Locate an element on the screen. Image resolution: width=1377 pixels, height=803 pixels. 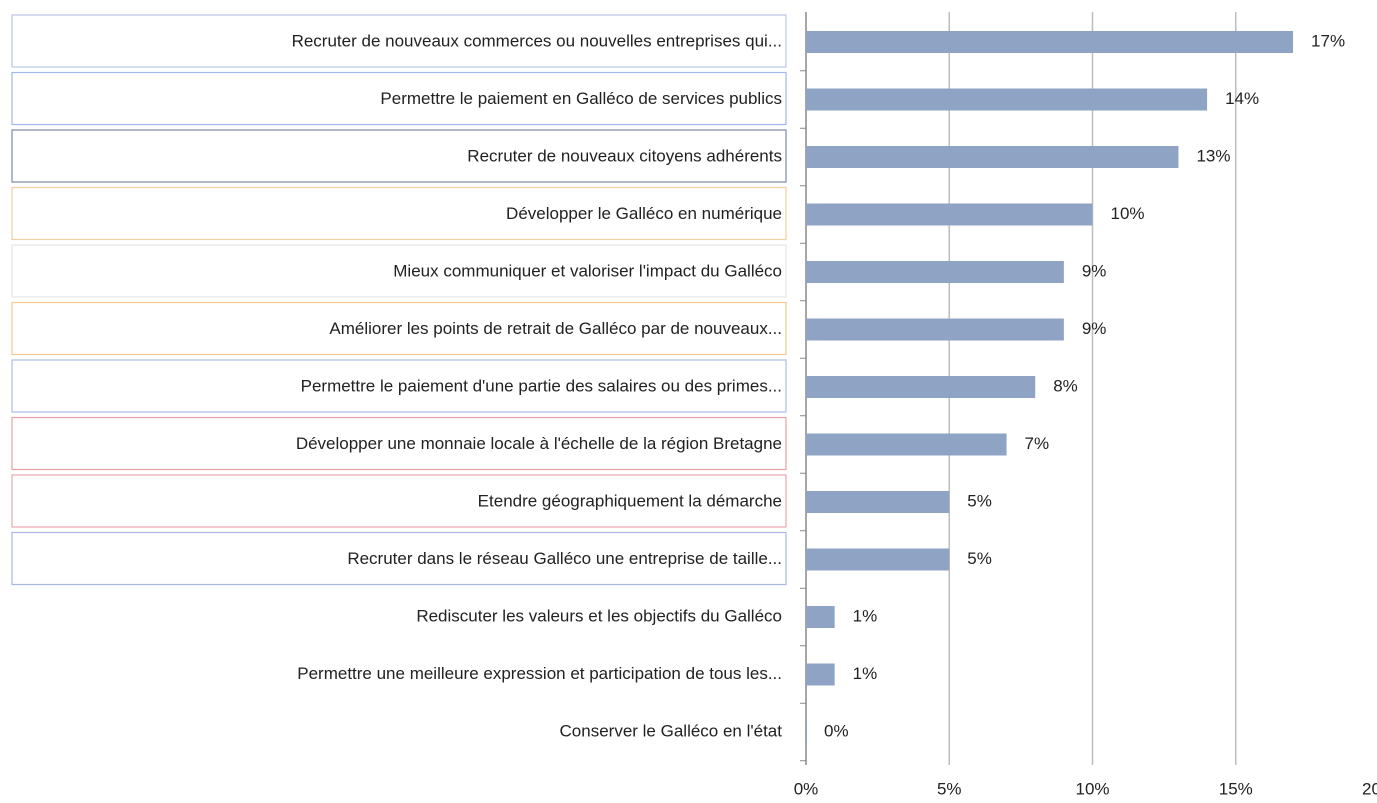
category-label: Développer le Galléco en numérique is located at coordinates (644, 213).